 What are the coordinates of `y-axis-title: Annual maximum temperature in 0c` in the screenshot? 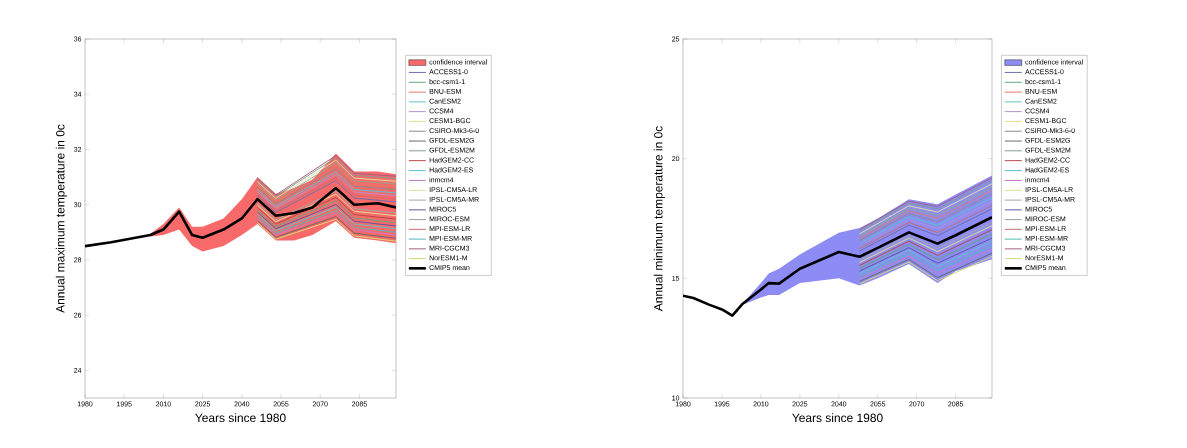 It's located at (61, 218).